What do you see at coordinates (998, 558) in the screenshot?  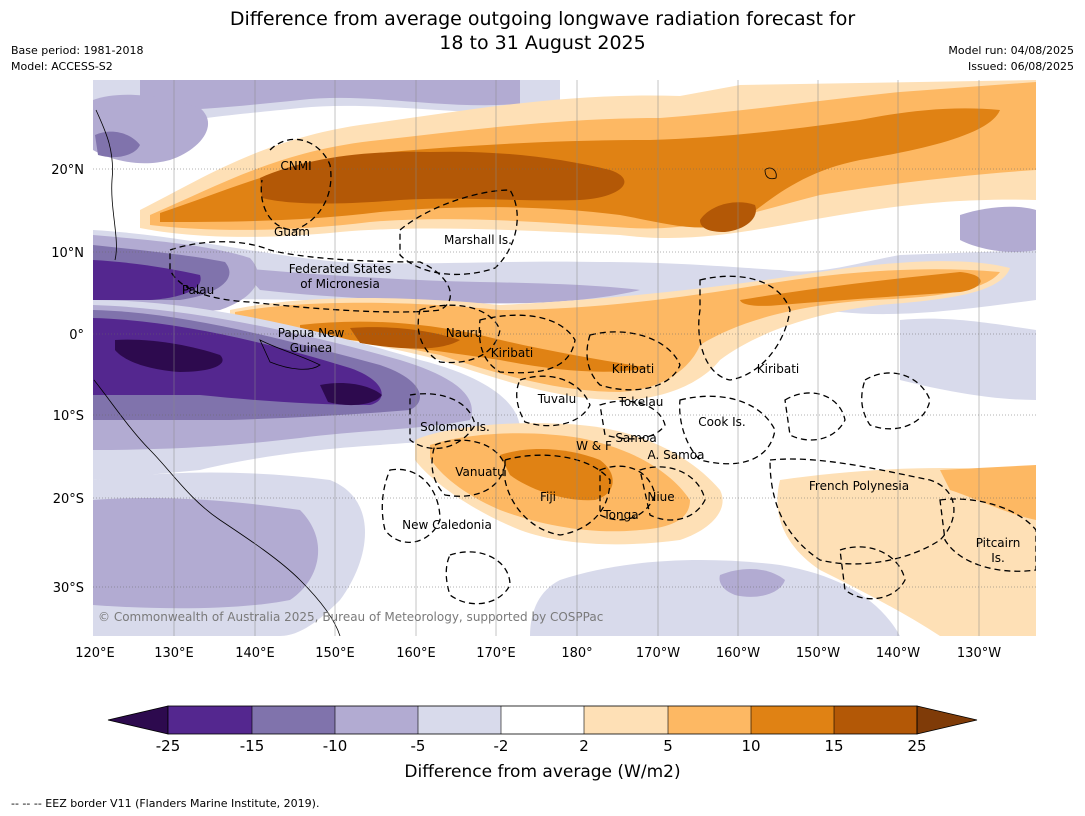 I see `place-label: Is.` at bounding box center [998, 558].